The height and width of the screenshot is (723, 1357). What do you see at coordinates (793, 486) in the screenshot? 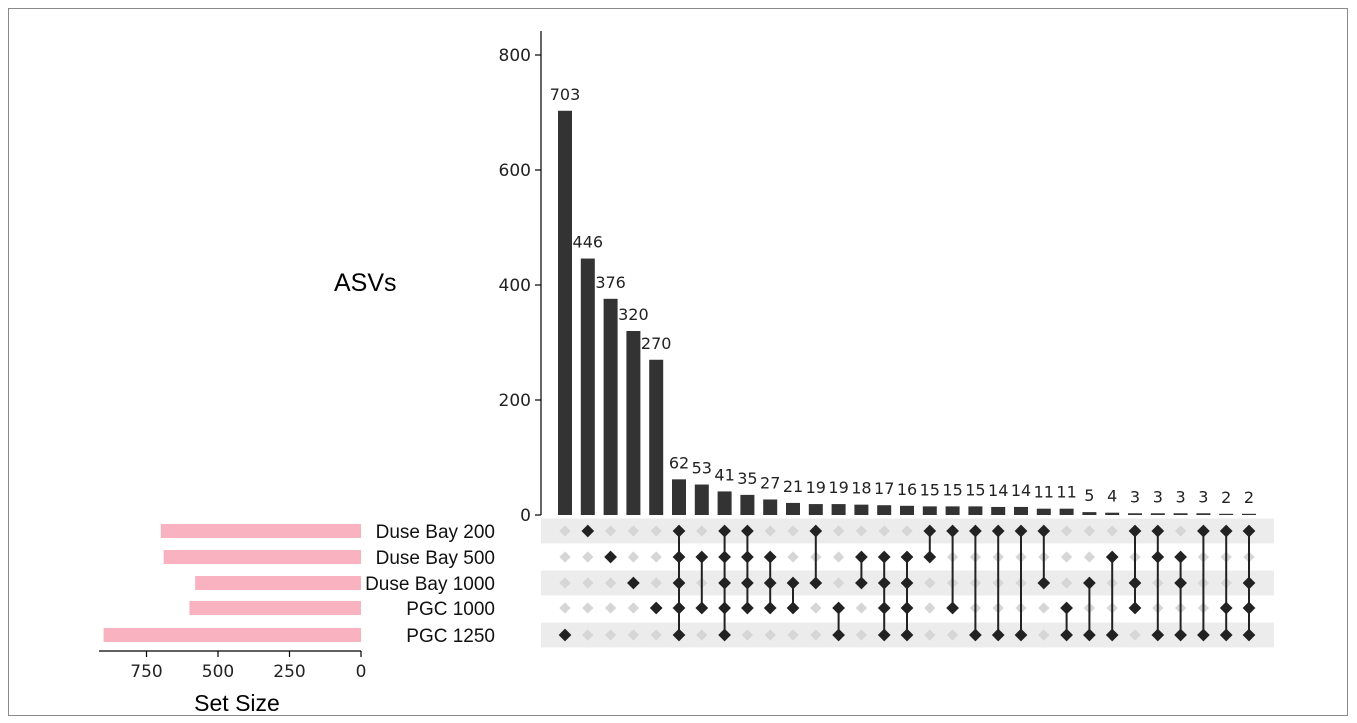
I see `intersection-bar-label: 21` at bounding box center [793, 486].